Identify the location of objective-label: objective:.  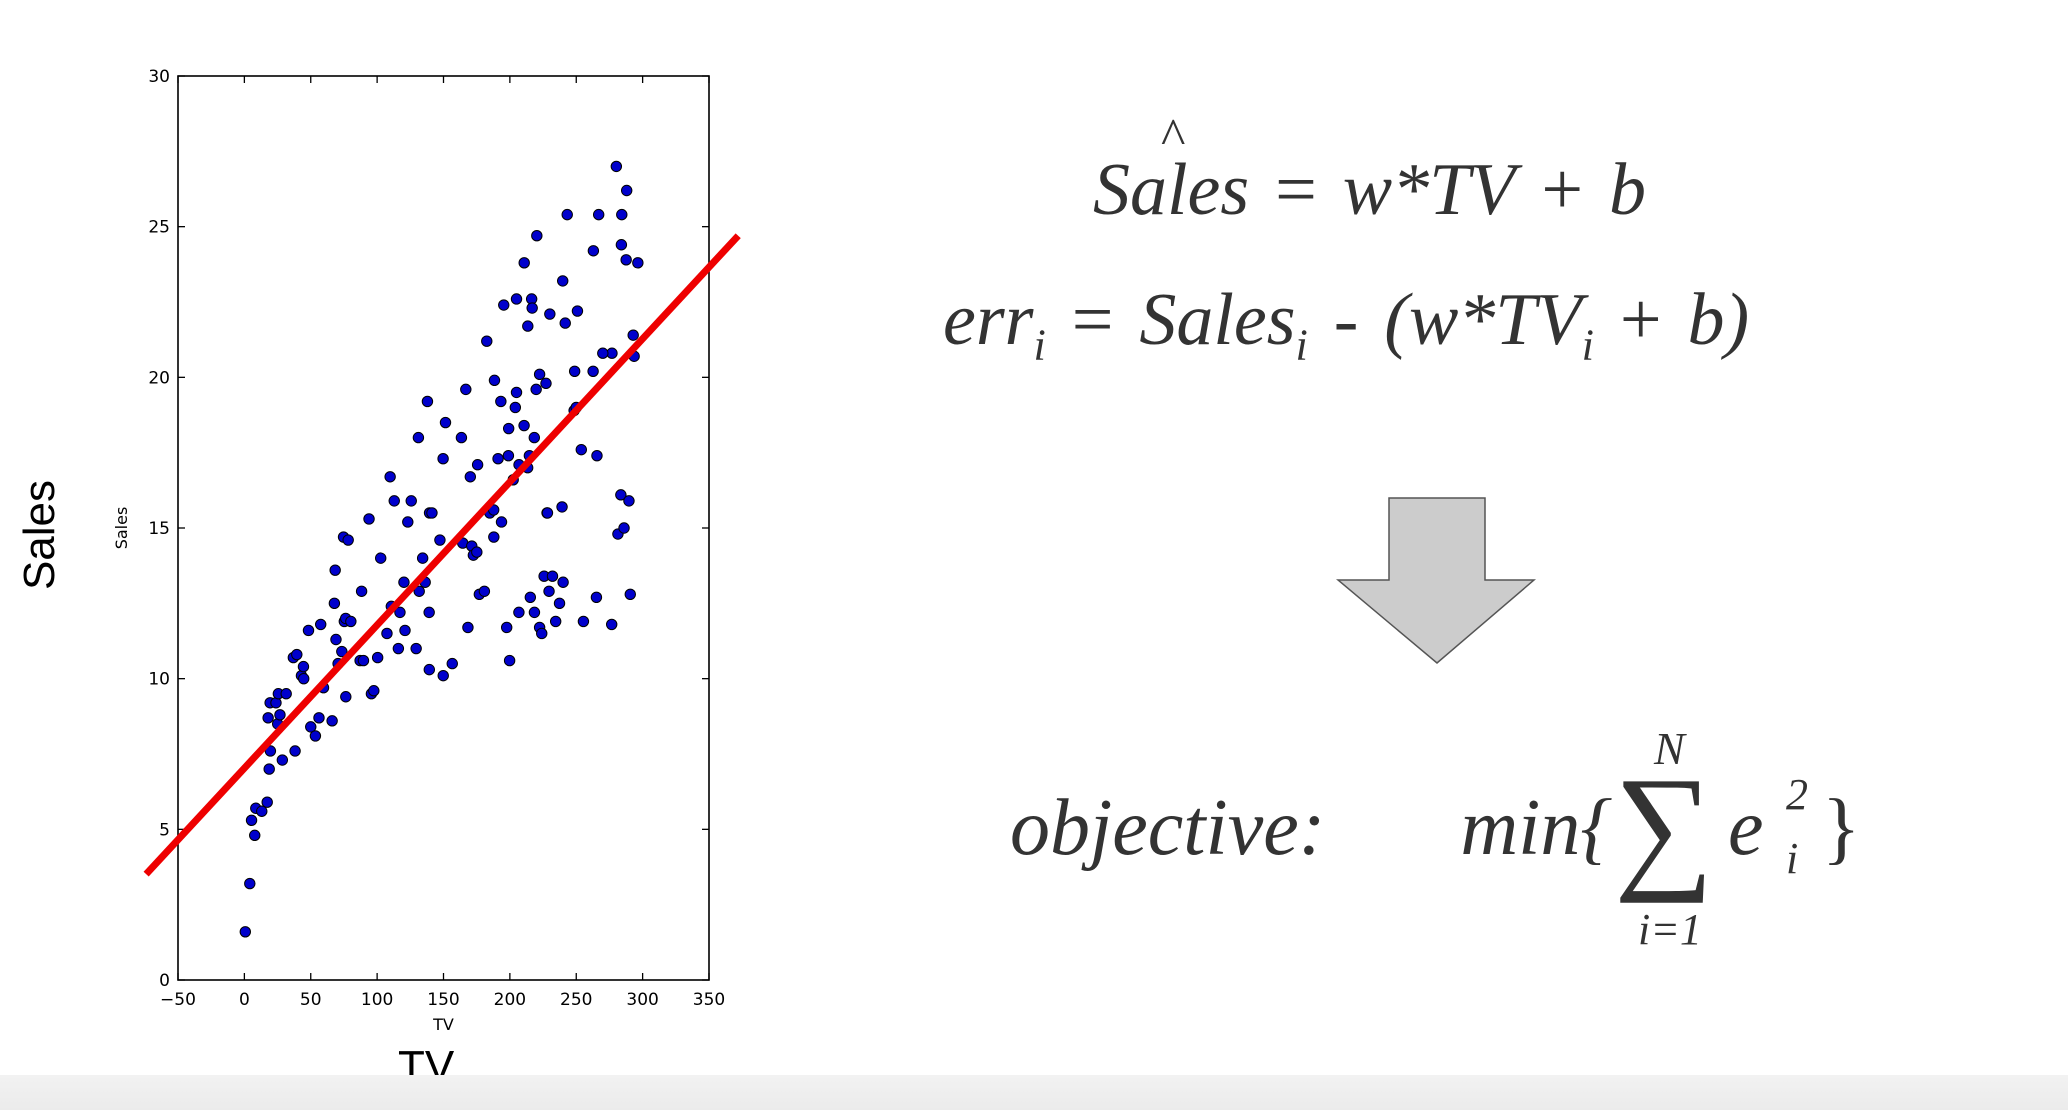
(1168, 828).